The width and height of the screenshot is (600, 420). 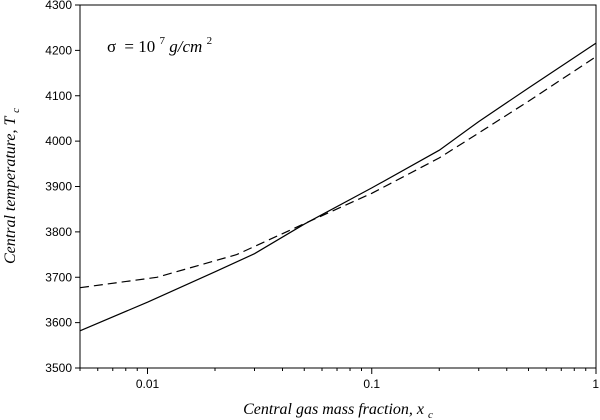 I want to click on x-tick-label: 0.1, so click(x=371, y=384).